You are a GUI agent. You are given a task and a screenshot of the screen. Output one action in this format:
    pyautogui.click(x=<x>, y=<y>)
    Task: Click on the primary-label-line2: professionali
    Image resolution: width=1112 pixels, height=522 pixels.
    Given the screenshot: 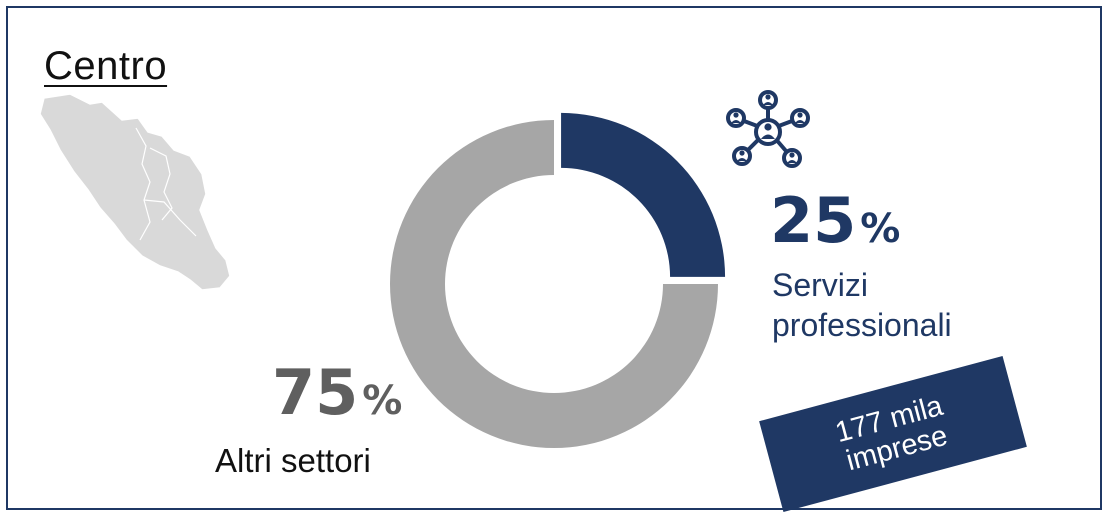 What is the action you would take?
    pyautogui.click(x=862, y=325)
    